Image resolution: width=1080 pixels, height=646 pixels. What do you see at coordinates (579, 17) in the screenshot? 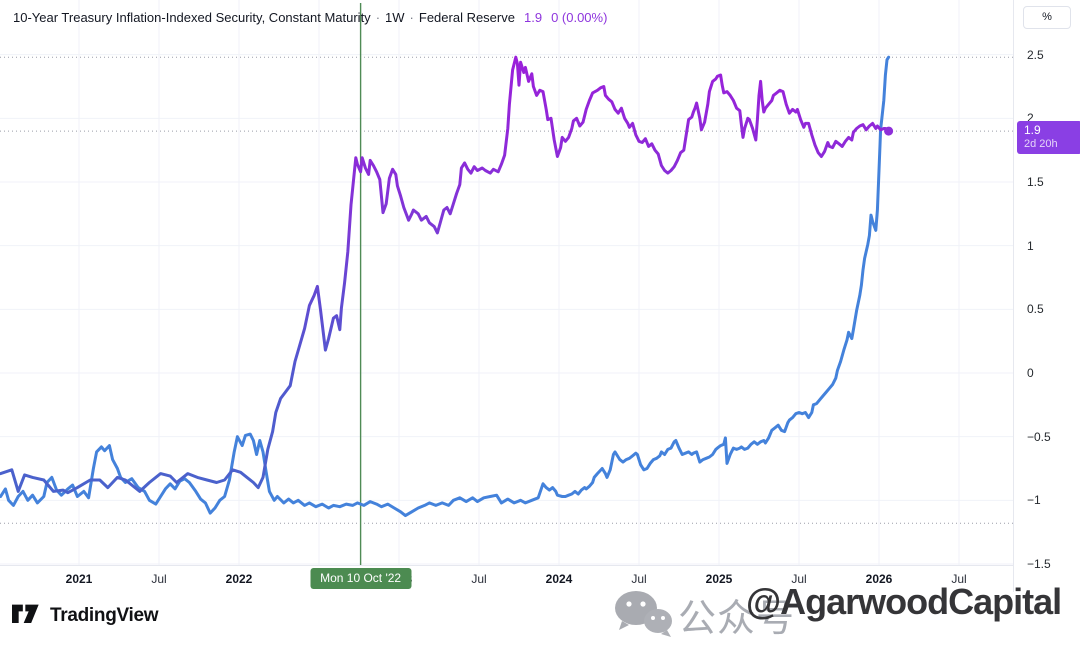
I see `price-change: 0 (0.00%)` at bounding box center [579, 17].